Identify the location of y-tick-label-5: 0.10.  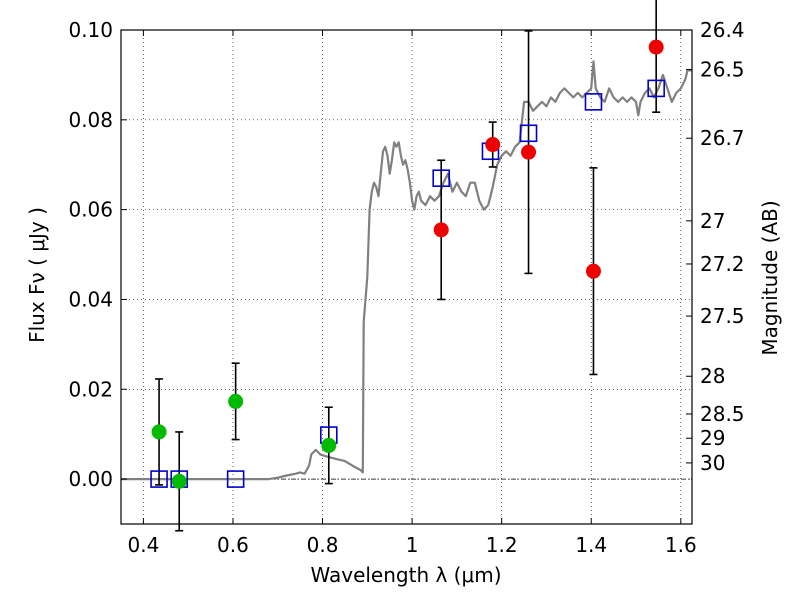
(90, 30).